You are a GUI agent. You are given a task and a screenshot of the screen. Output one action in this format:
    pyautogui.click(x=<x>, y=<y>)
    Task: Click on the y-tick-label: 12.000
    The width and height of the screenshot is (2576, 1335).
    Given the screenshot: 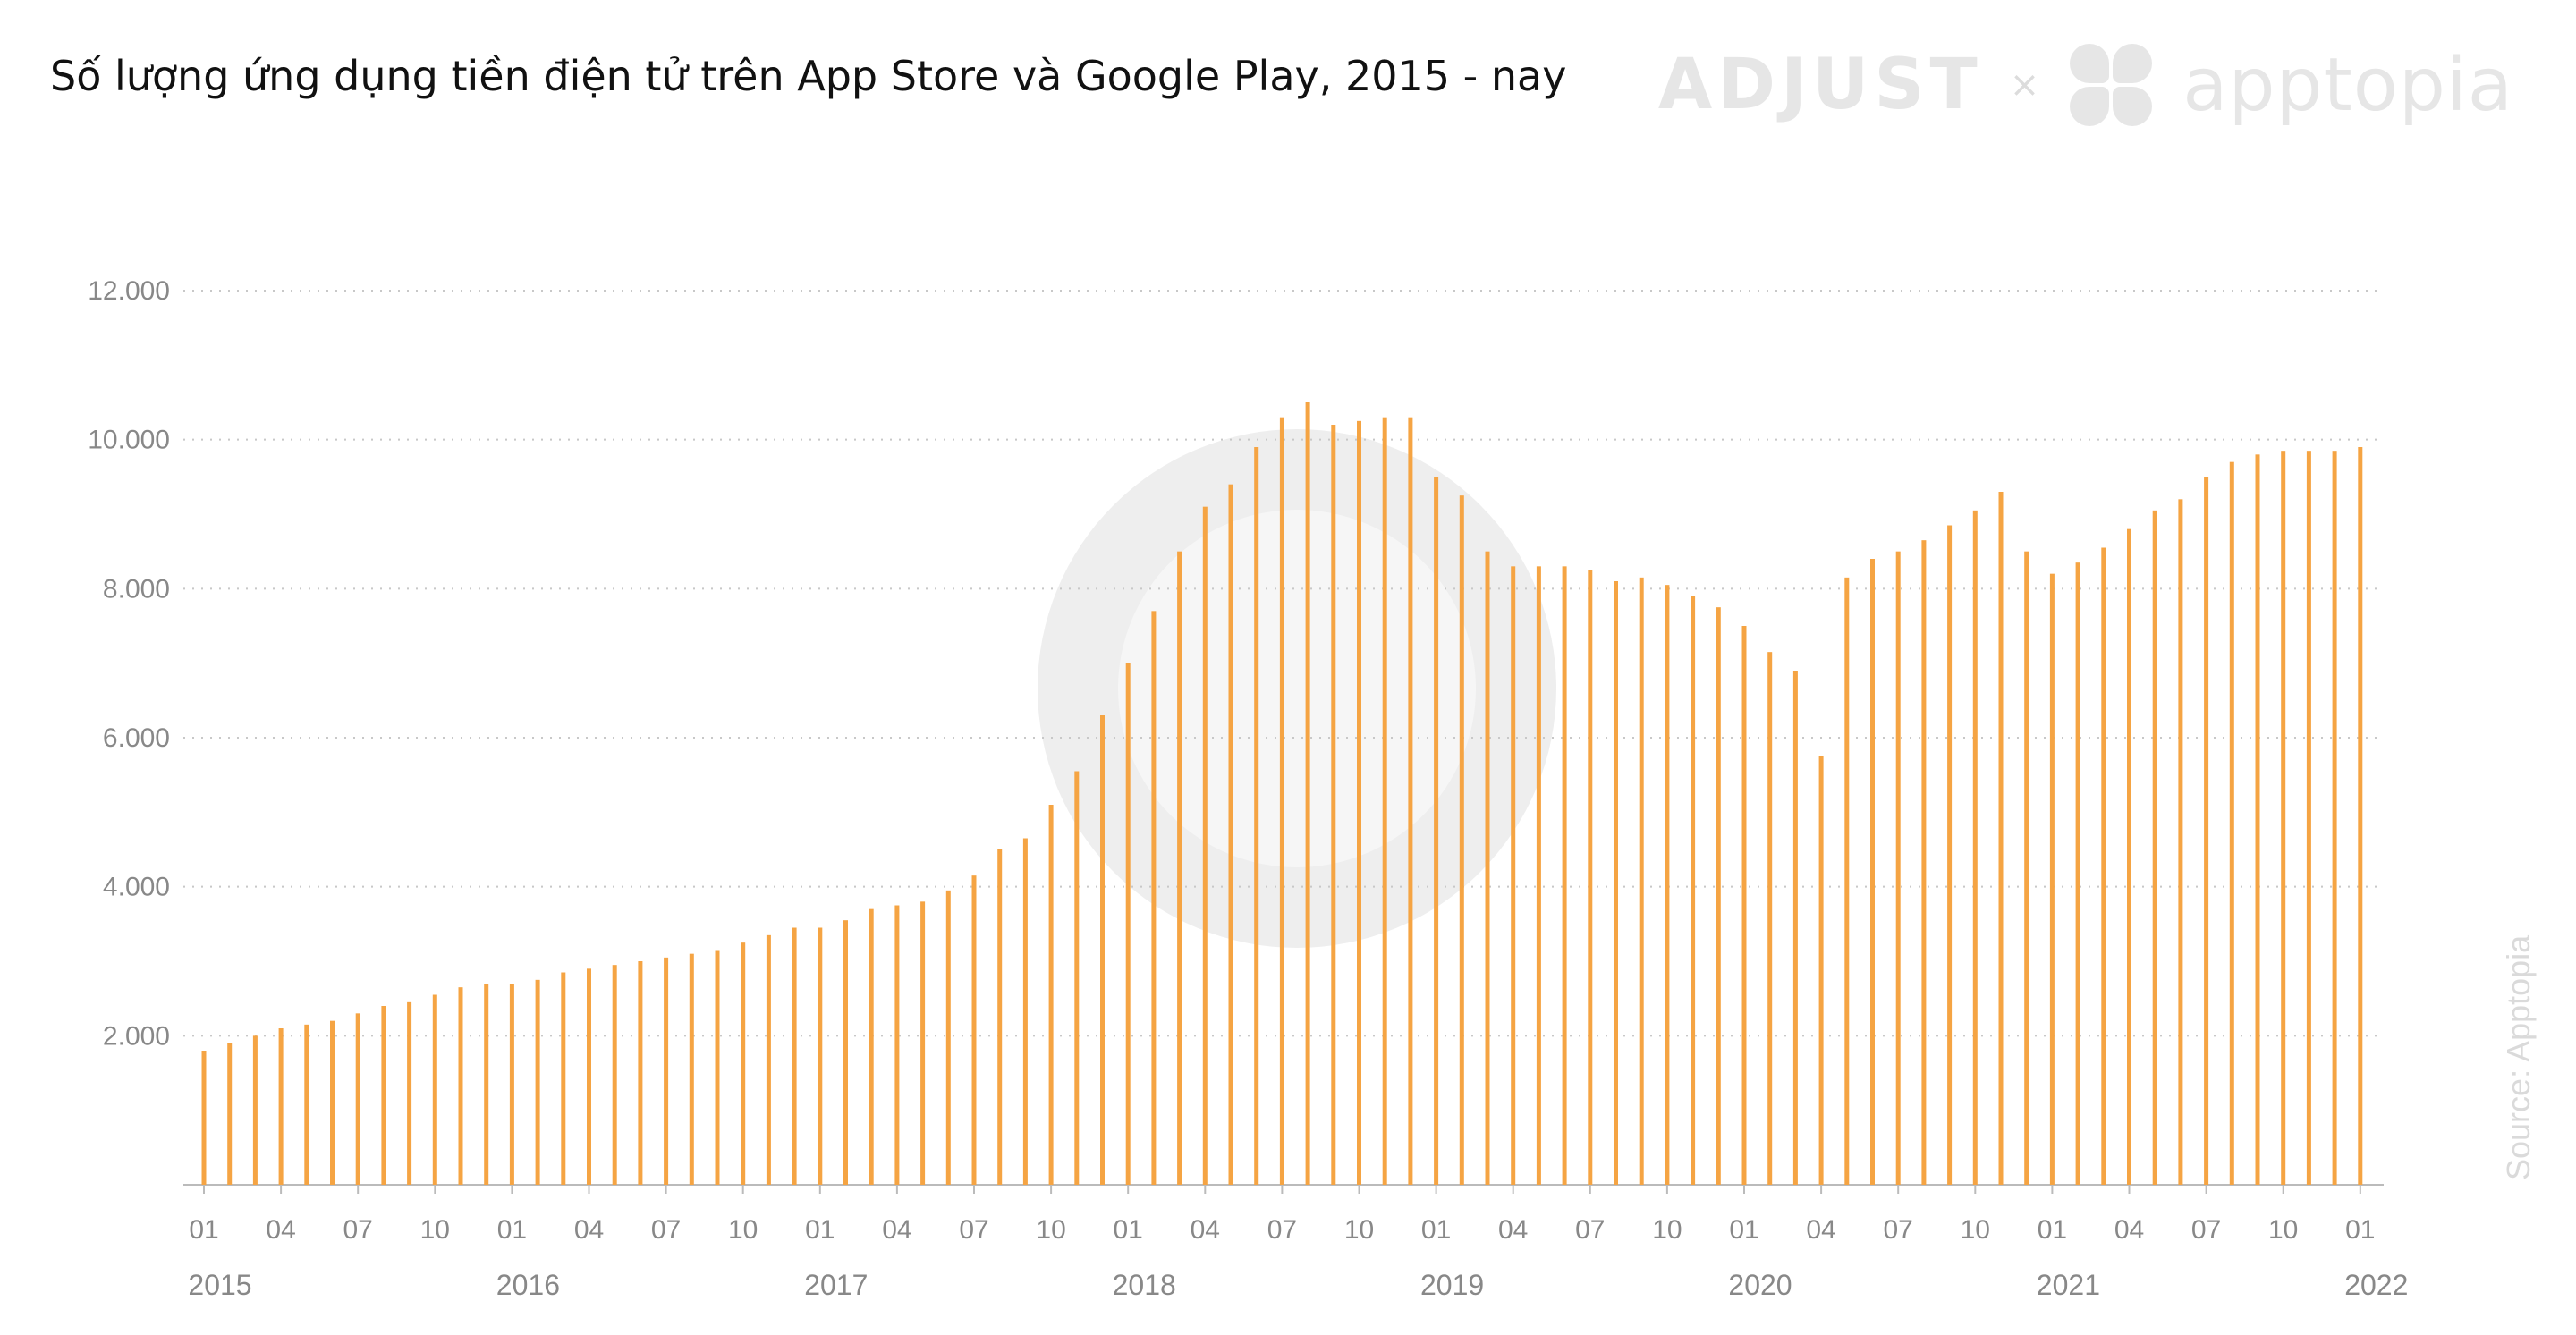 What is the action you would take?
    pyautogui.click(x=129, y=291)
    